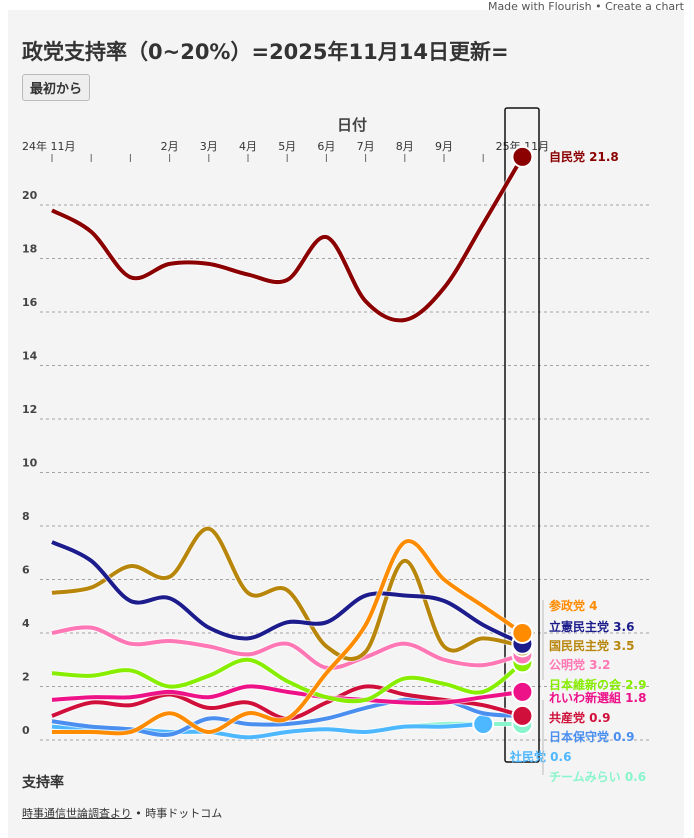 The width and height of the screenshot is (694, 838). Describe the element at coordinates (184, 813) in the screenshot. I see `publisher: 時事ドットコム` at that location.